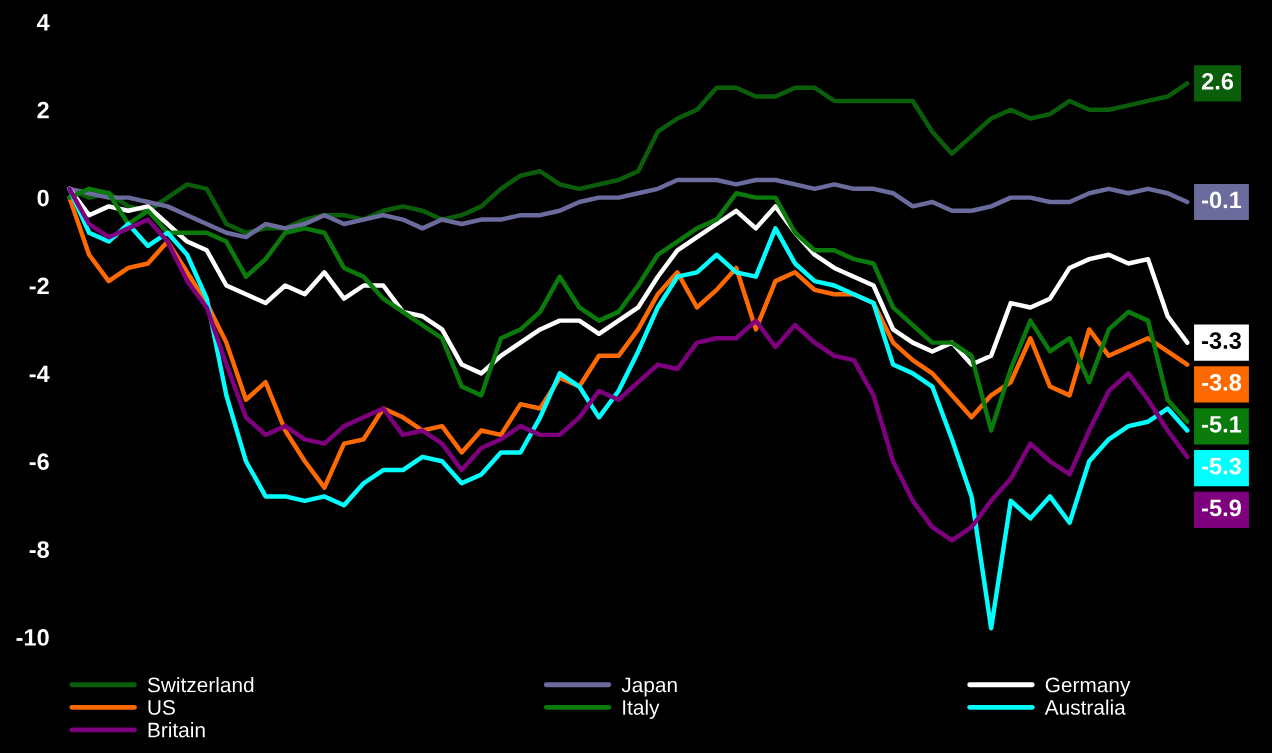 This screenshot has height=753, width=1272. What do you see at coordinates (1221, 340) in the screenshot?
I see `data-label: -3.3` at bounding box center [1221, 340].